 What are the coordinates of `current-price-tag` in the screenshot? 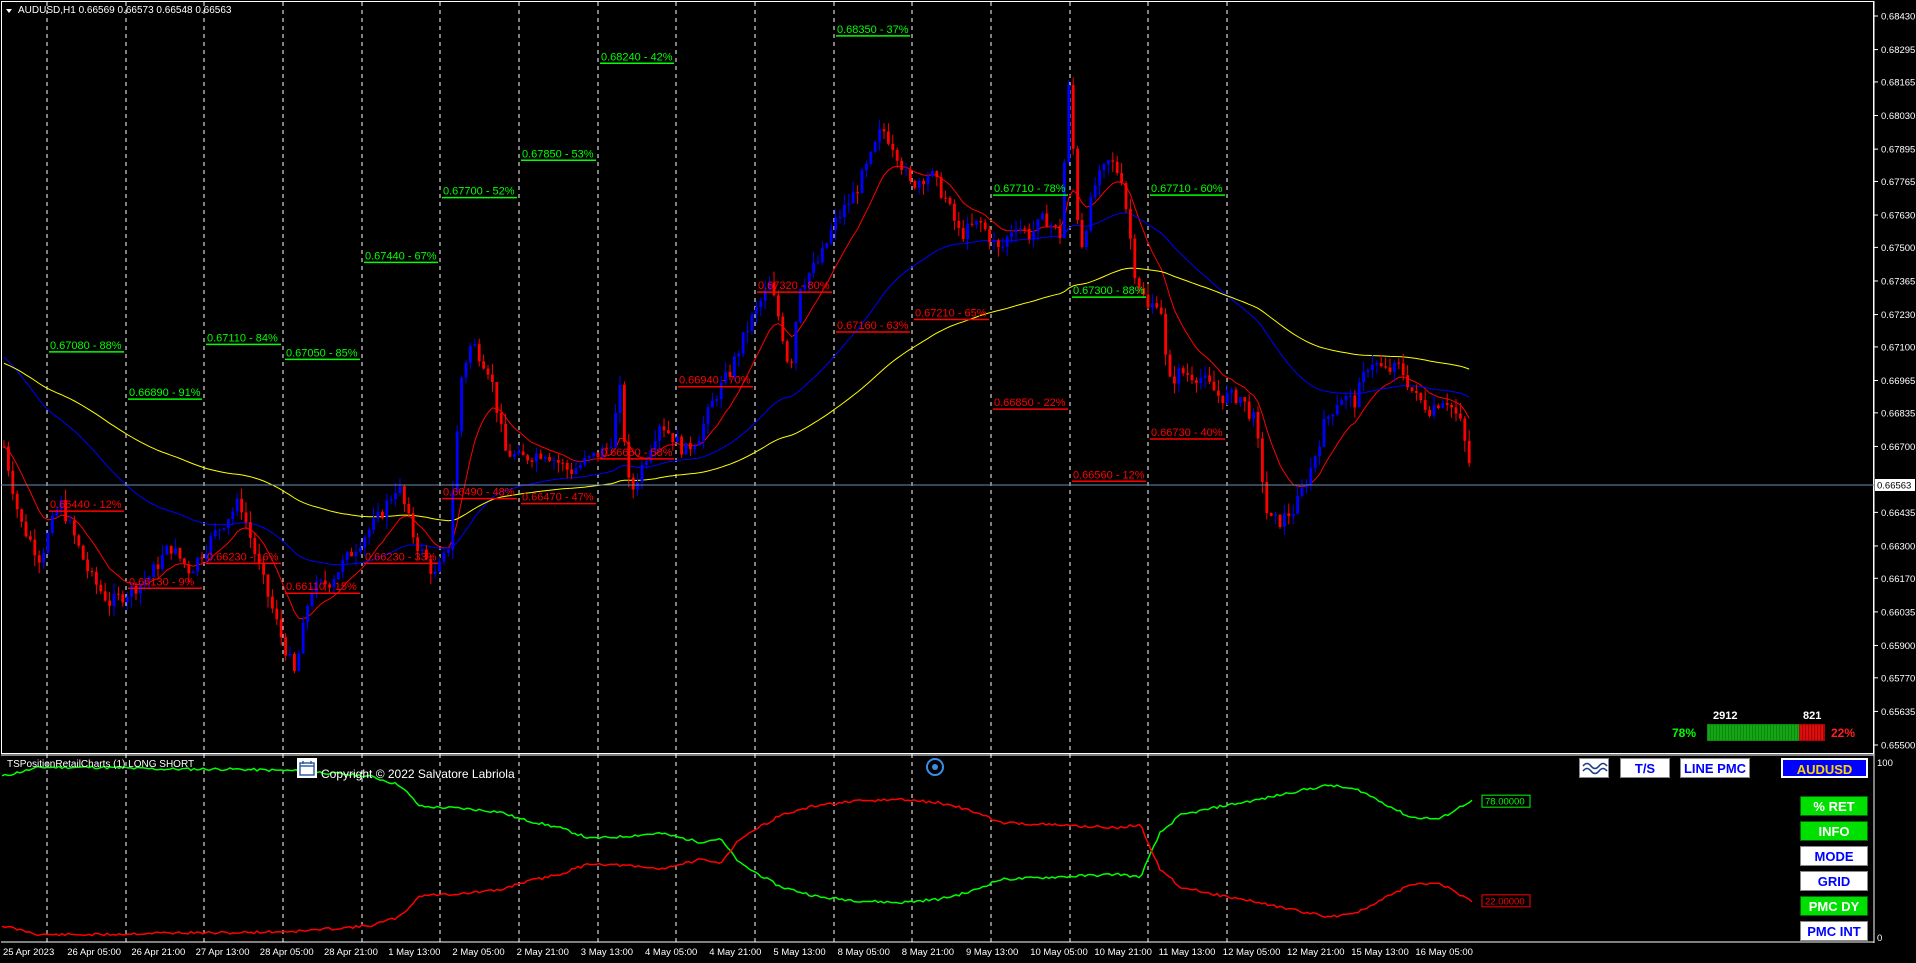 It's located at (1895, 485).